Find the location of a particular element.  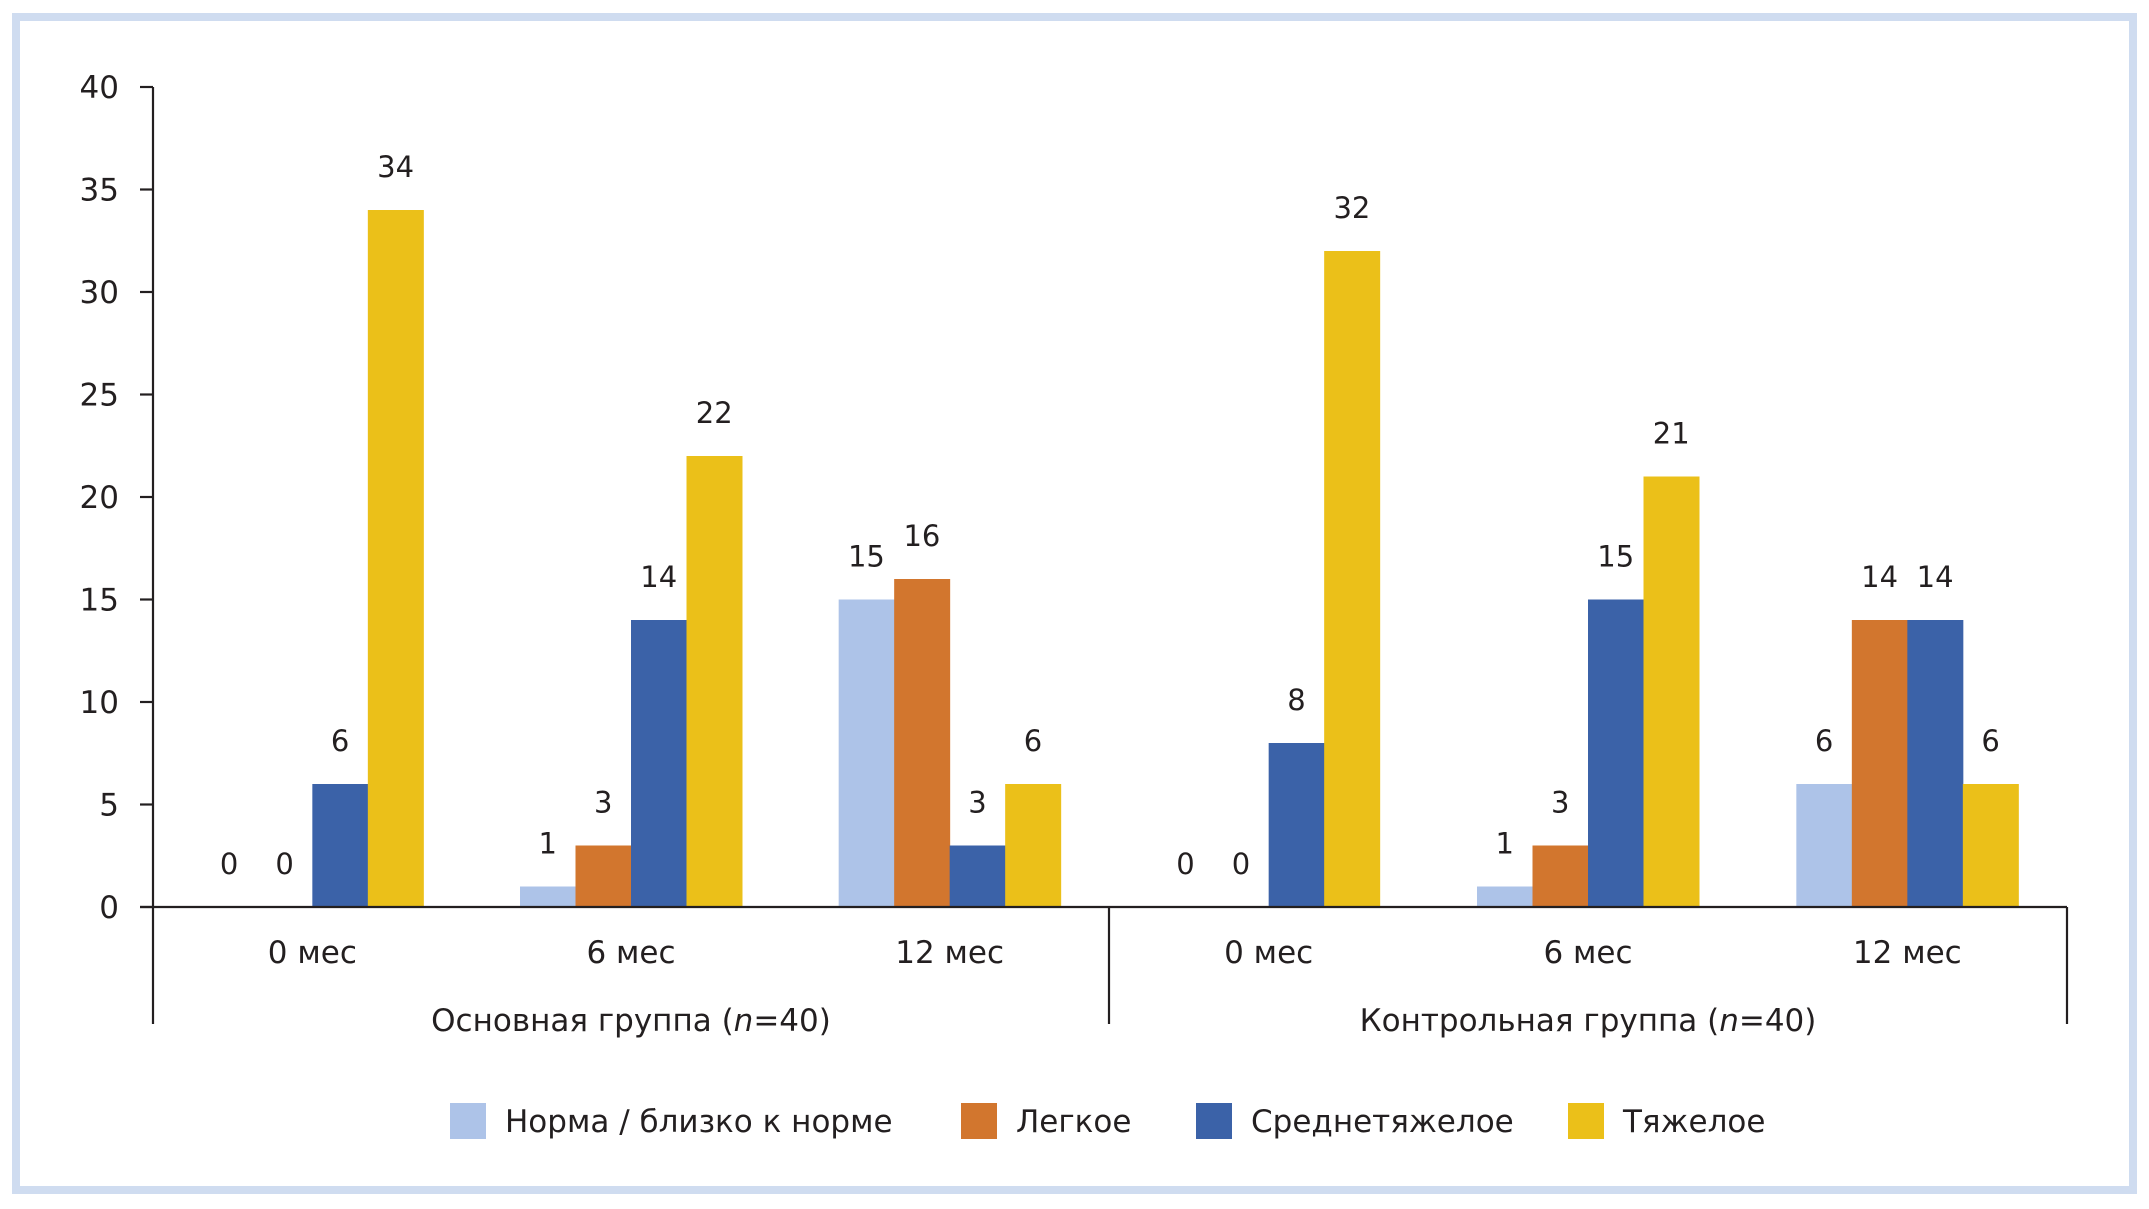

legend-label: Среднетяжелое is located at coordinates (1382, 1122).